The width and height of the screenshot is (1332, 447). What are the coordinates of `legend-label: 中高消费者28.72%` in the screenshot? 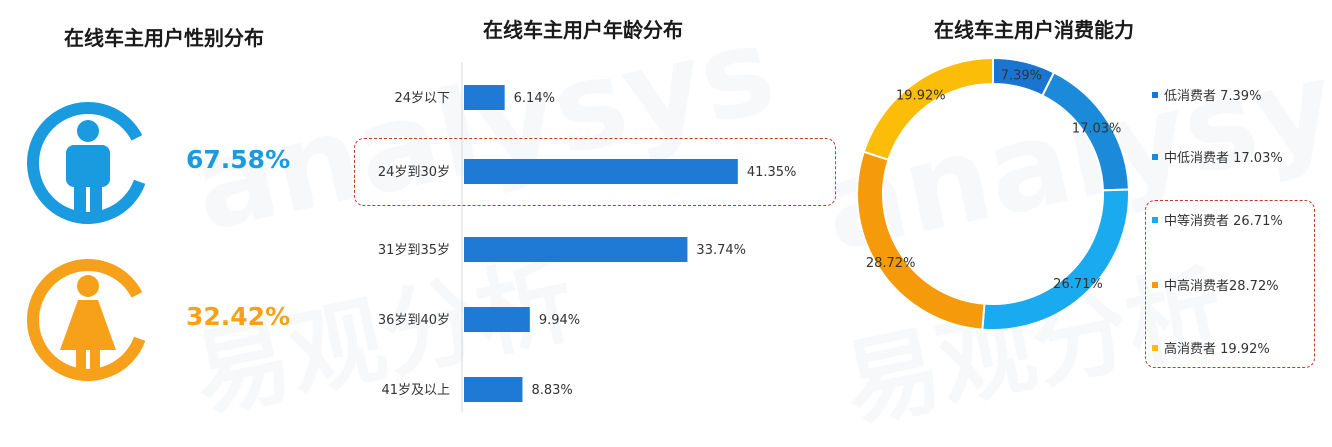 It's located at (1221, 286).